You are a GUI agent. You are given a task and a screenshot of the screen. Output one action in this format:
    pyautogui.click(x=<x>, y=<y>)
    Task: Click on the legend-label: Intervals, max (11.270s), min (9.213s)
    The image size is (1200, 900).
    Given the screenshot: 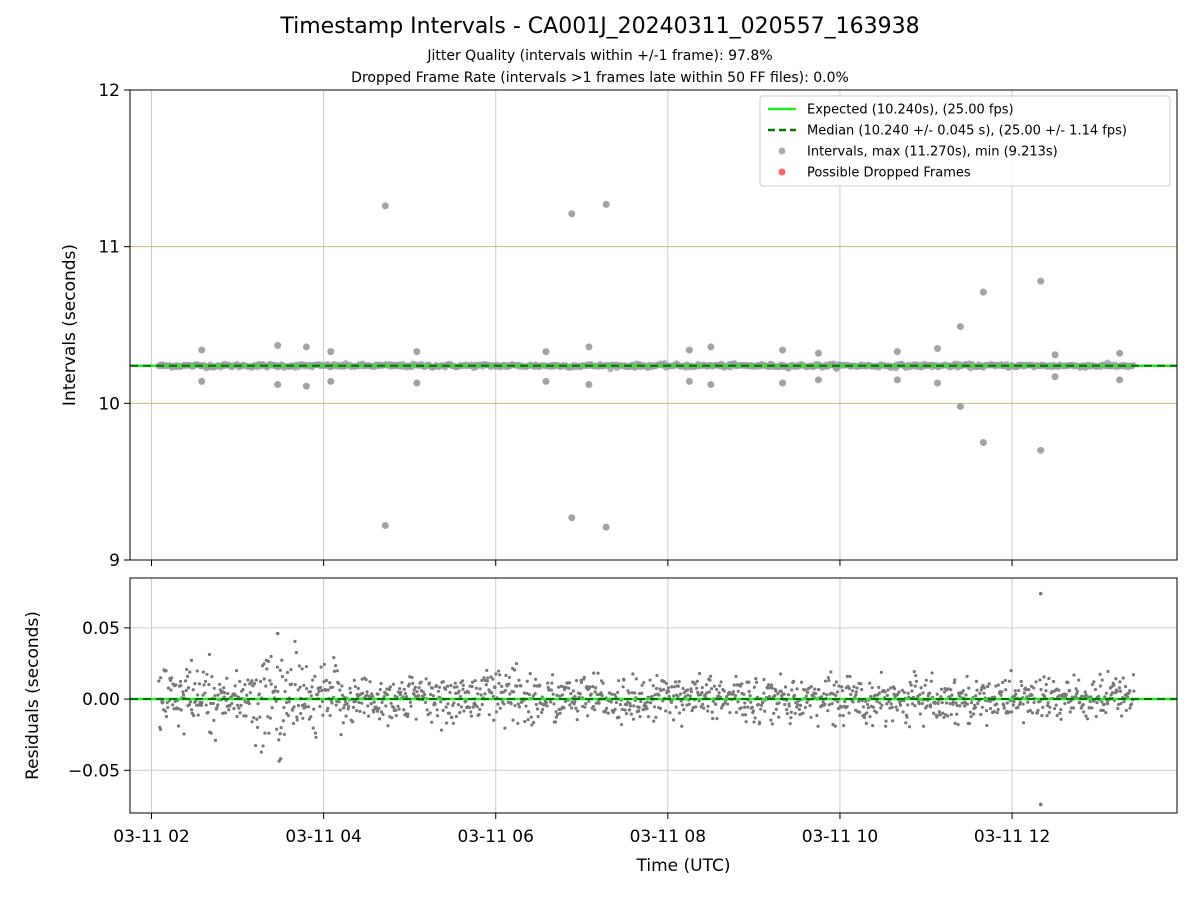 What is the action you would take?
    pyautogui.click(x=932, y=152)
    